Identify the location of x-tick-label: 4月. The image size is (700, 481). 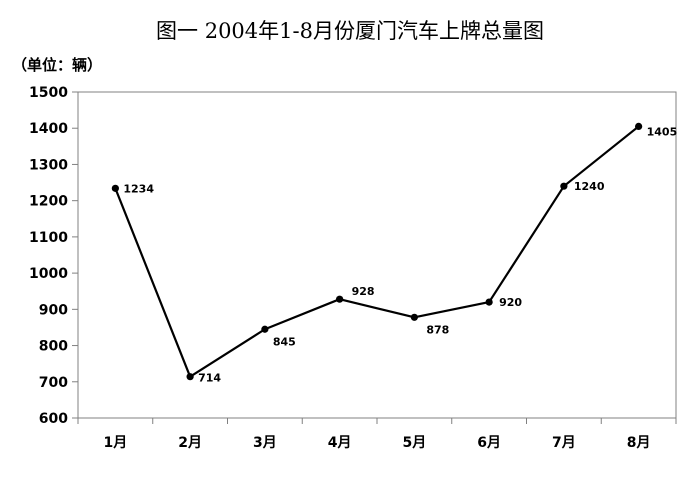
(340, 443).